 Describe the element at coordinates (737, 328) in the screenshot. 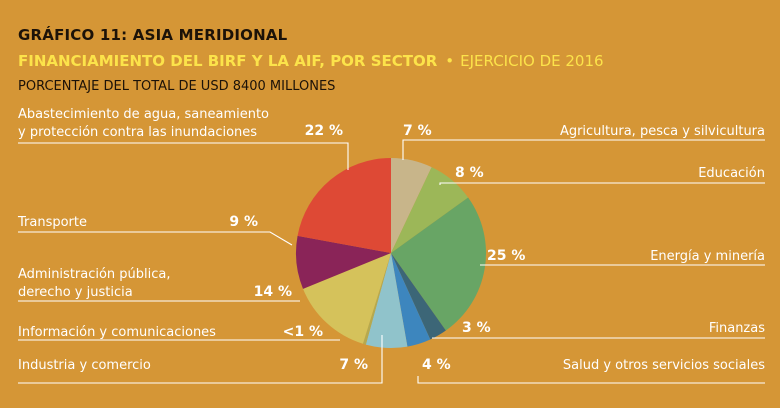

I see `category-label-3: Finanzas` at that location.